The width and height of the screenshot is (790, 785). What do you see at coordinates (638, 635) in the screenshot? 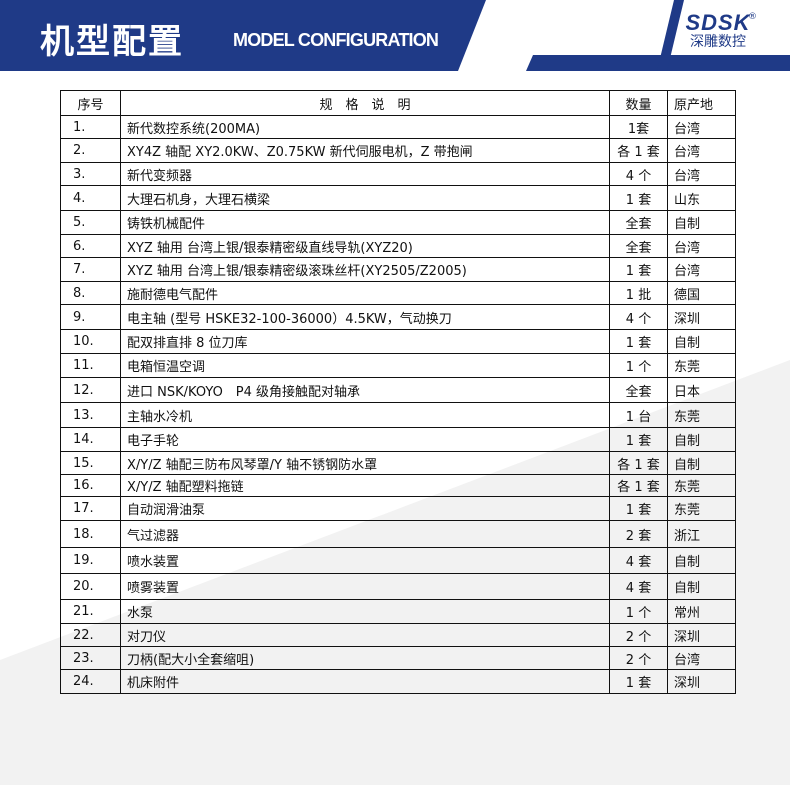
I see `row-quantity: 2 个` at bounding box center [638, 635].